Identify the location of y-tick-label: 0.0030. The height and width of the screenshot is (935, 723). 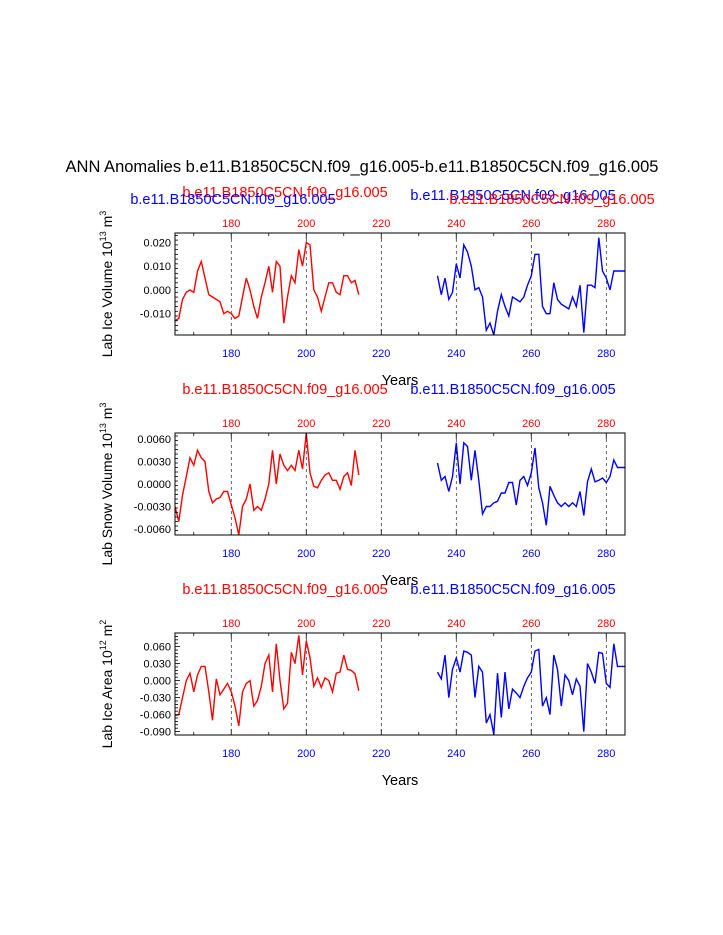
(154, 463).